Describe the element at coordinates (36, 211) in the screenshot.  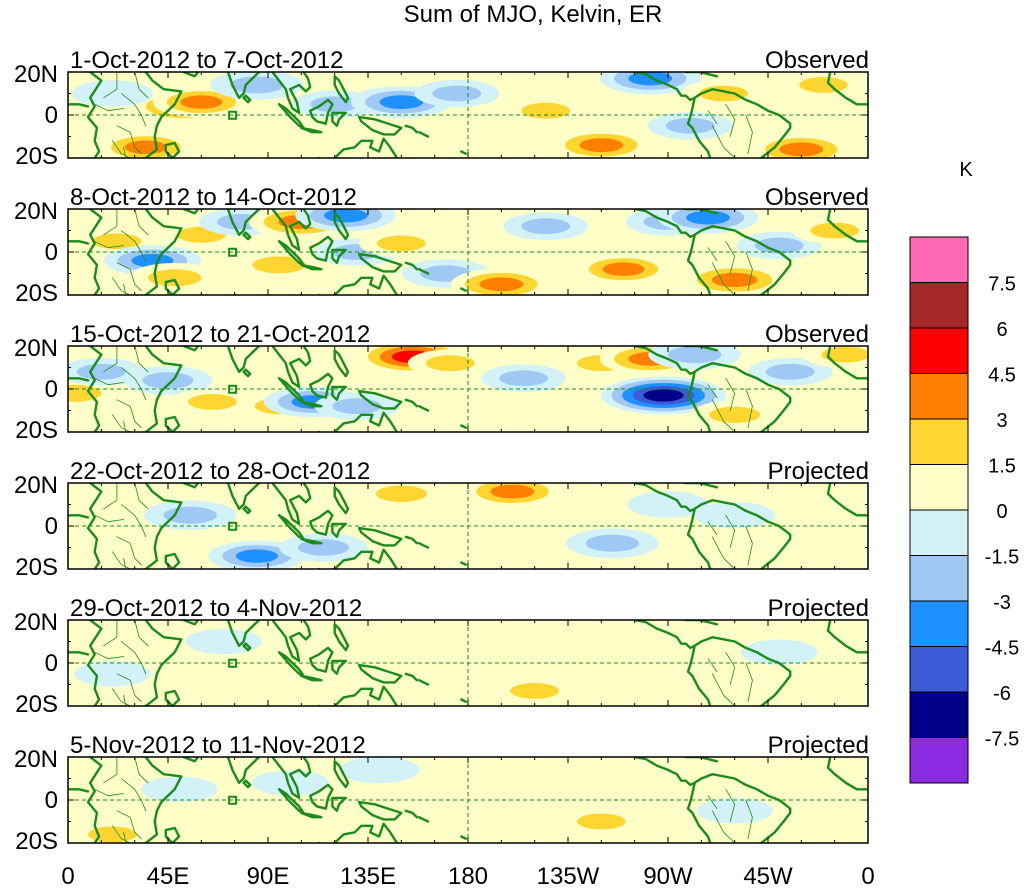
I see `y-tick-label: 20N` at that location.